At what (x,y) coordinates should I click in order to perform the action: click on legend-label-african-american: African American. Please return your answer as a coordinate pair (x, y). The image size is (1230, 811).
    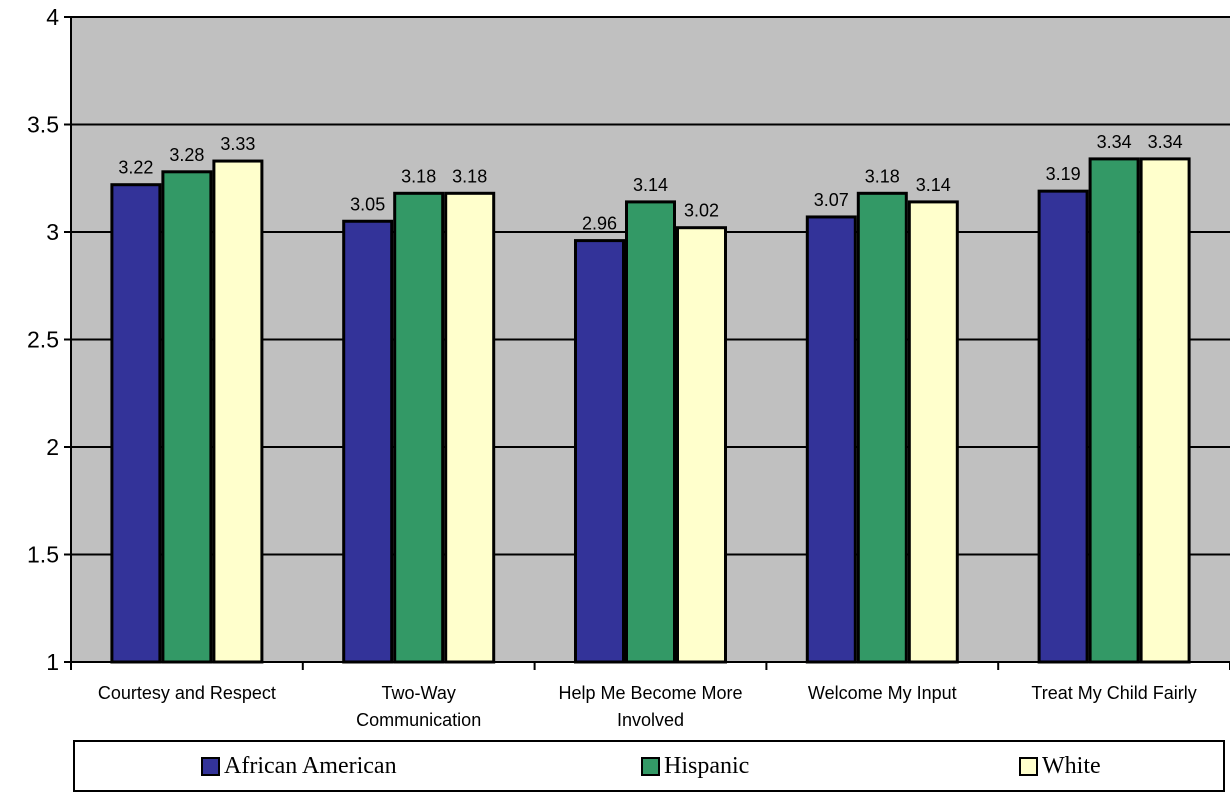
    Looking at the image, I should click on (310, 765).